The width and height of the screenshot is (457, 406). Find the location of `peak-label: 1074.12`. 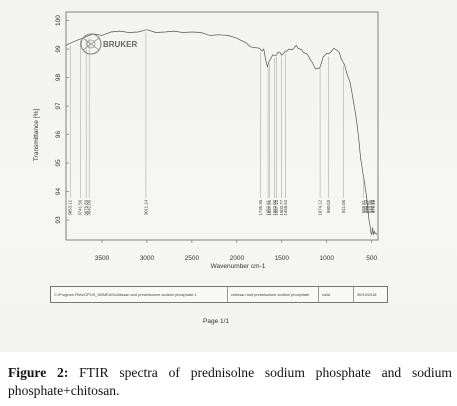

peak-label: 1074.12 is located at coordinates (320, 207).